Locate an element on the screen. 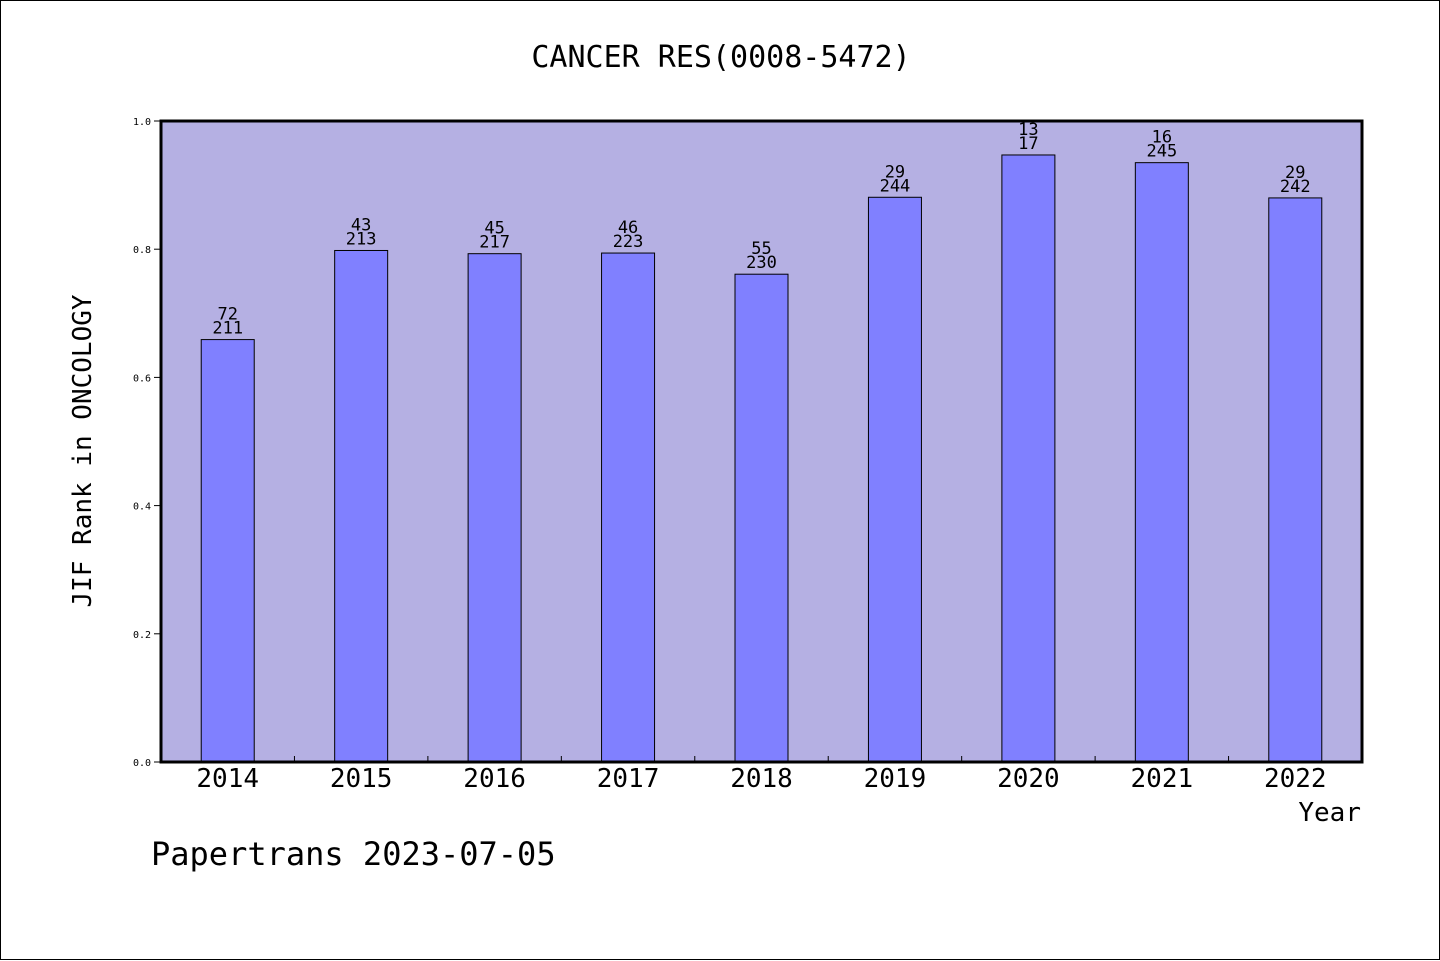  y-axis: 0.0 0.2 0.4 0.6 0.8 1.0 is located at coordinates (147, 443).